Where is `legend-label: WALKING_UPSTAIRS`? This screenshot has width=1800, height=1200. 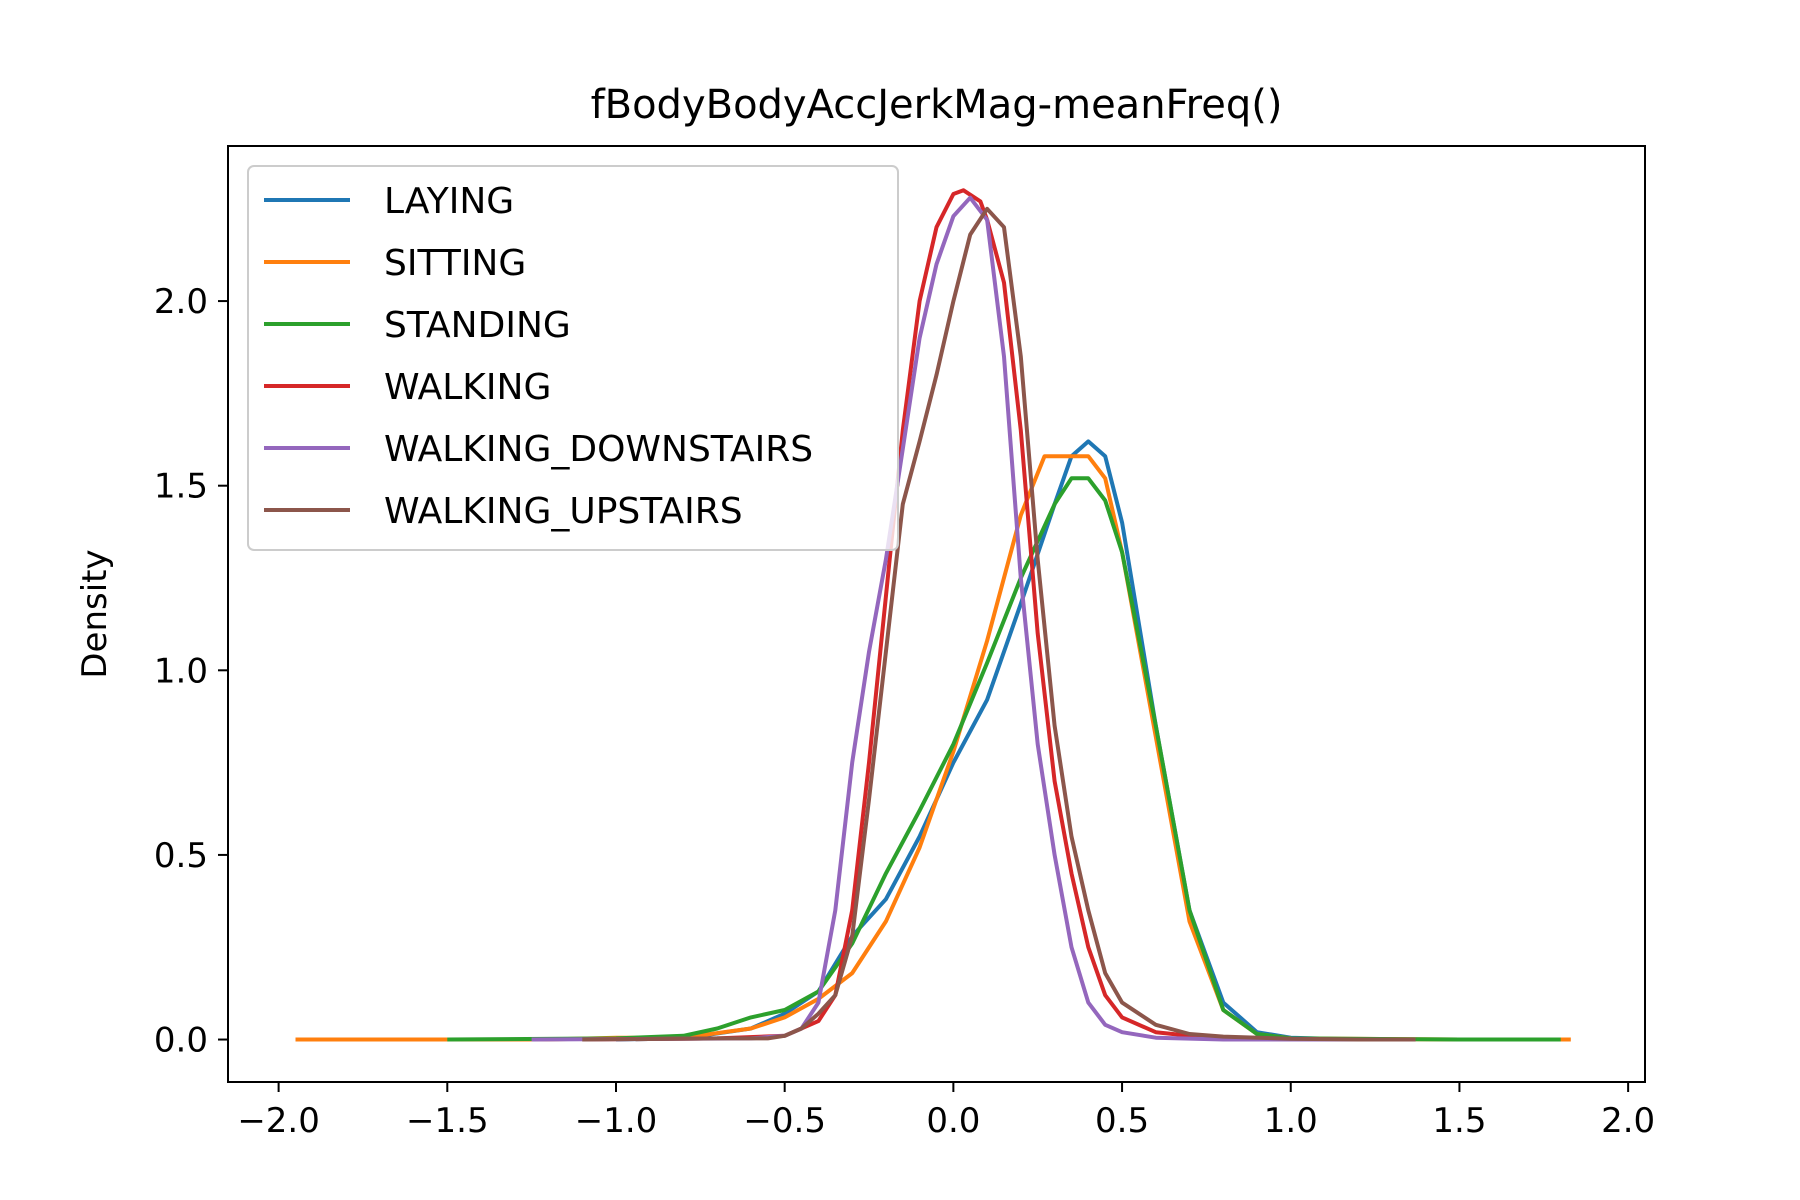 legend-label: WALKING_UPSTAIRS is located at coordinates (563, 511).